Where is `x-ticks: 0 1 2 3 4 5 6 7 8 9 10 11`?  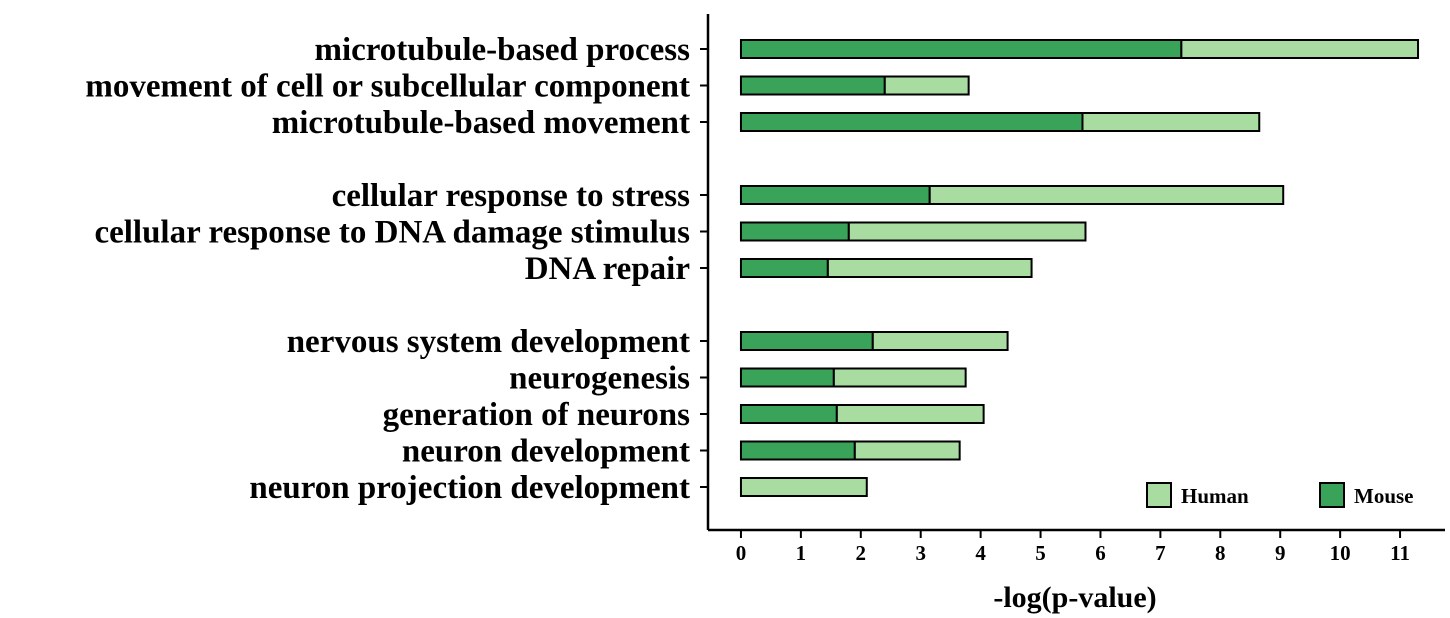
x-ticks: 0 1 2 3 4 5 6 7 8 9 10 11 is located at coordinates (1073, 547).